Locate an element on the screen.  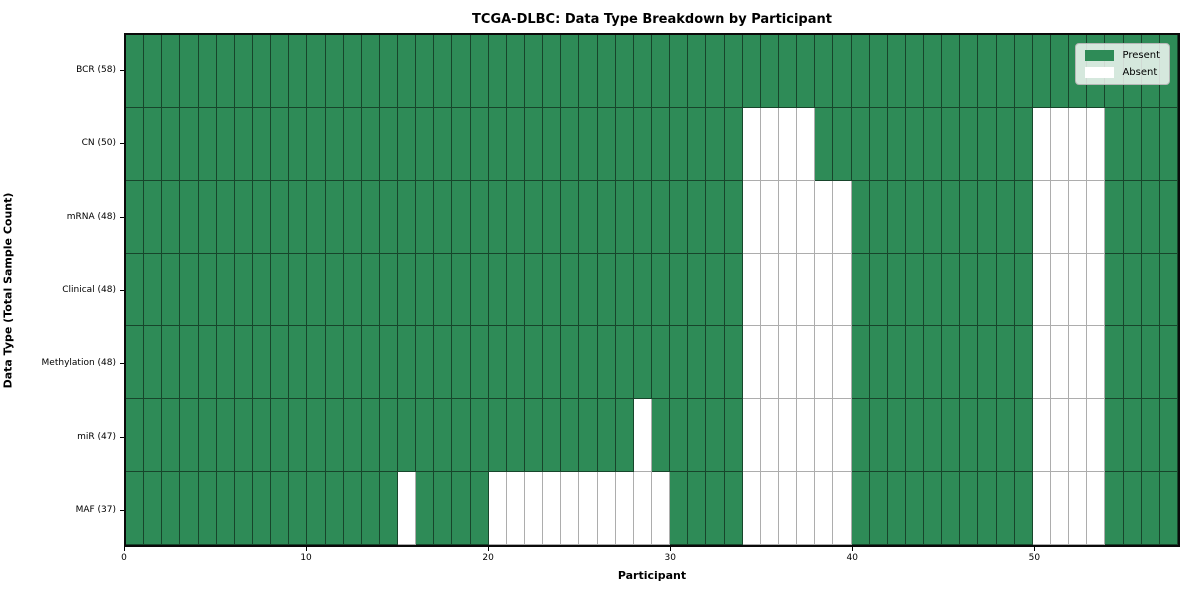
legend: Present Absent is located at coordinates (1122, 64).